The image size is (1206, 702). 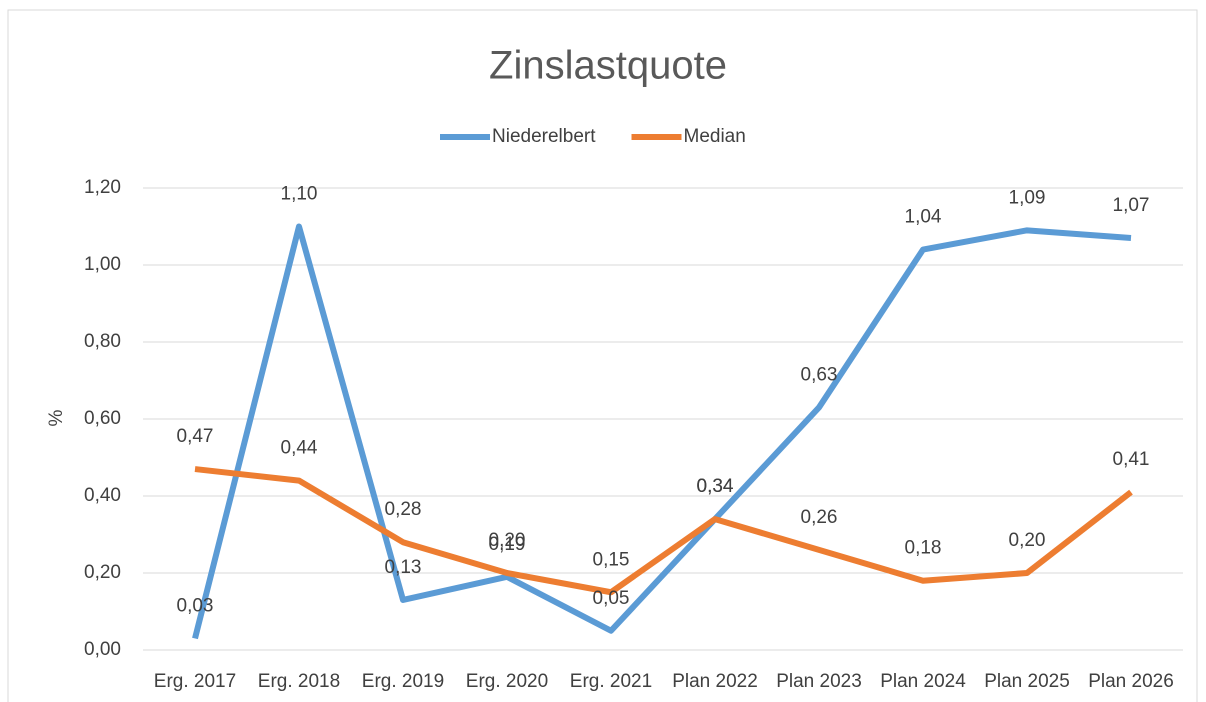 What do you see at coordinates (403, 681) in the screenshot?
I see `x-tick-label: Erg. 2019` at bounding box center [403, 681].